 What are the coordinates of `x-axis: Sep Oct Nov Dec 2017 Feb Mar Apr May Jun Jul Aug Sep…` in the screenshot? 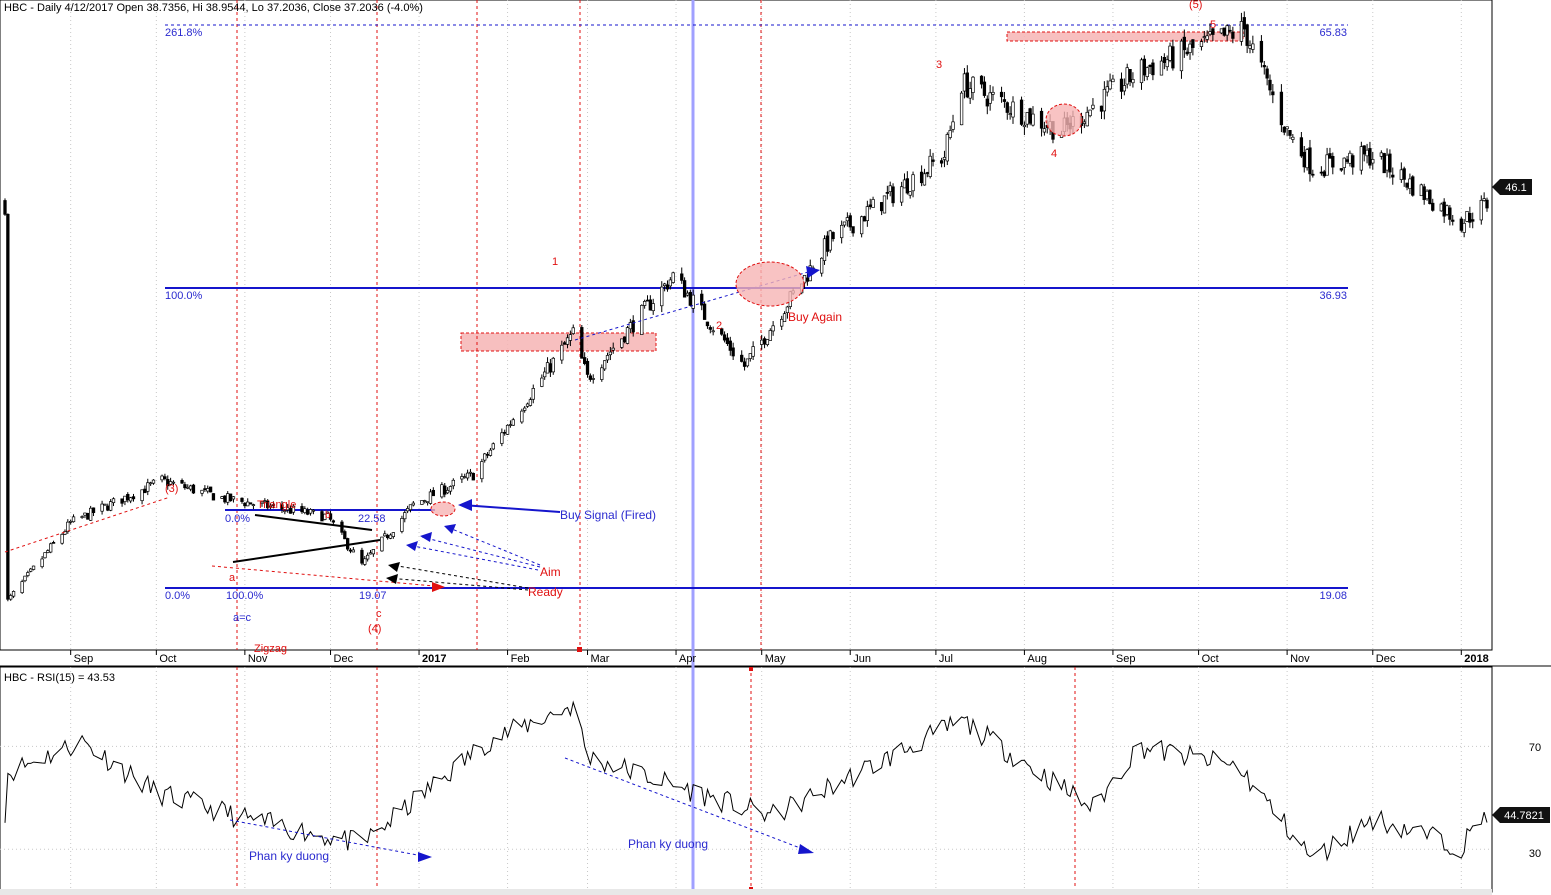 It's located at (779, 657).